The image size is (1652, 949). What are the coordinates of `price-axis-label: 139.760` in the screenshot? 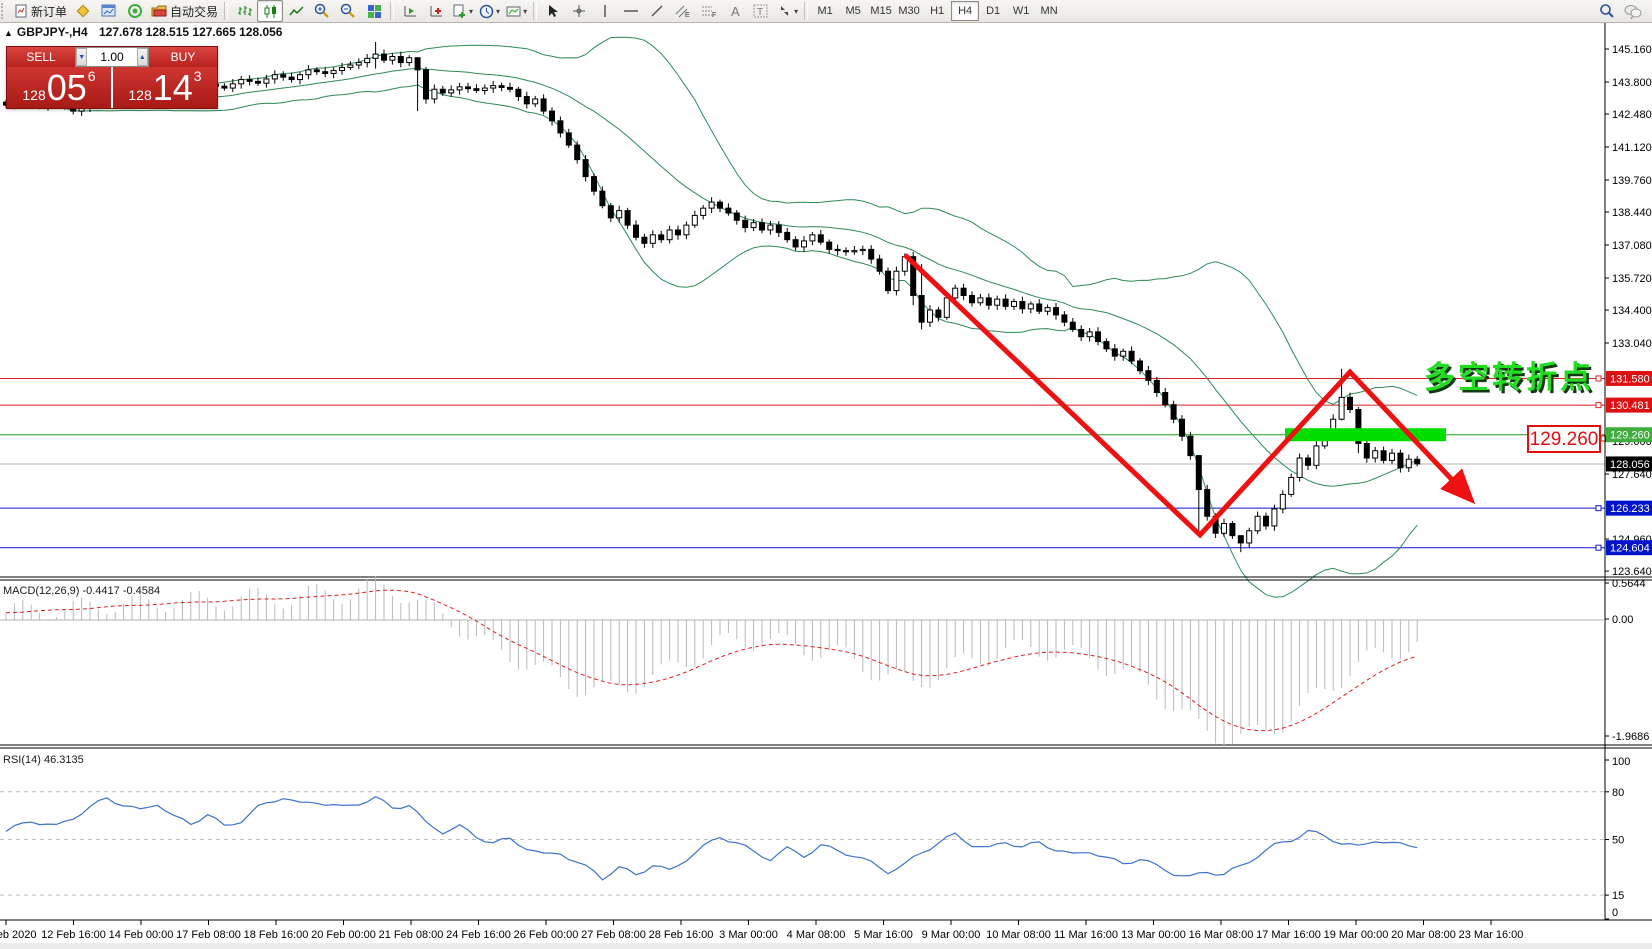 It's located at (1632, 181).